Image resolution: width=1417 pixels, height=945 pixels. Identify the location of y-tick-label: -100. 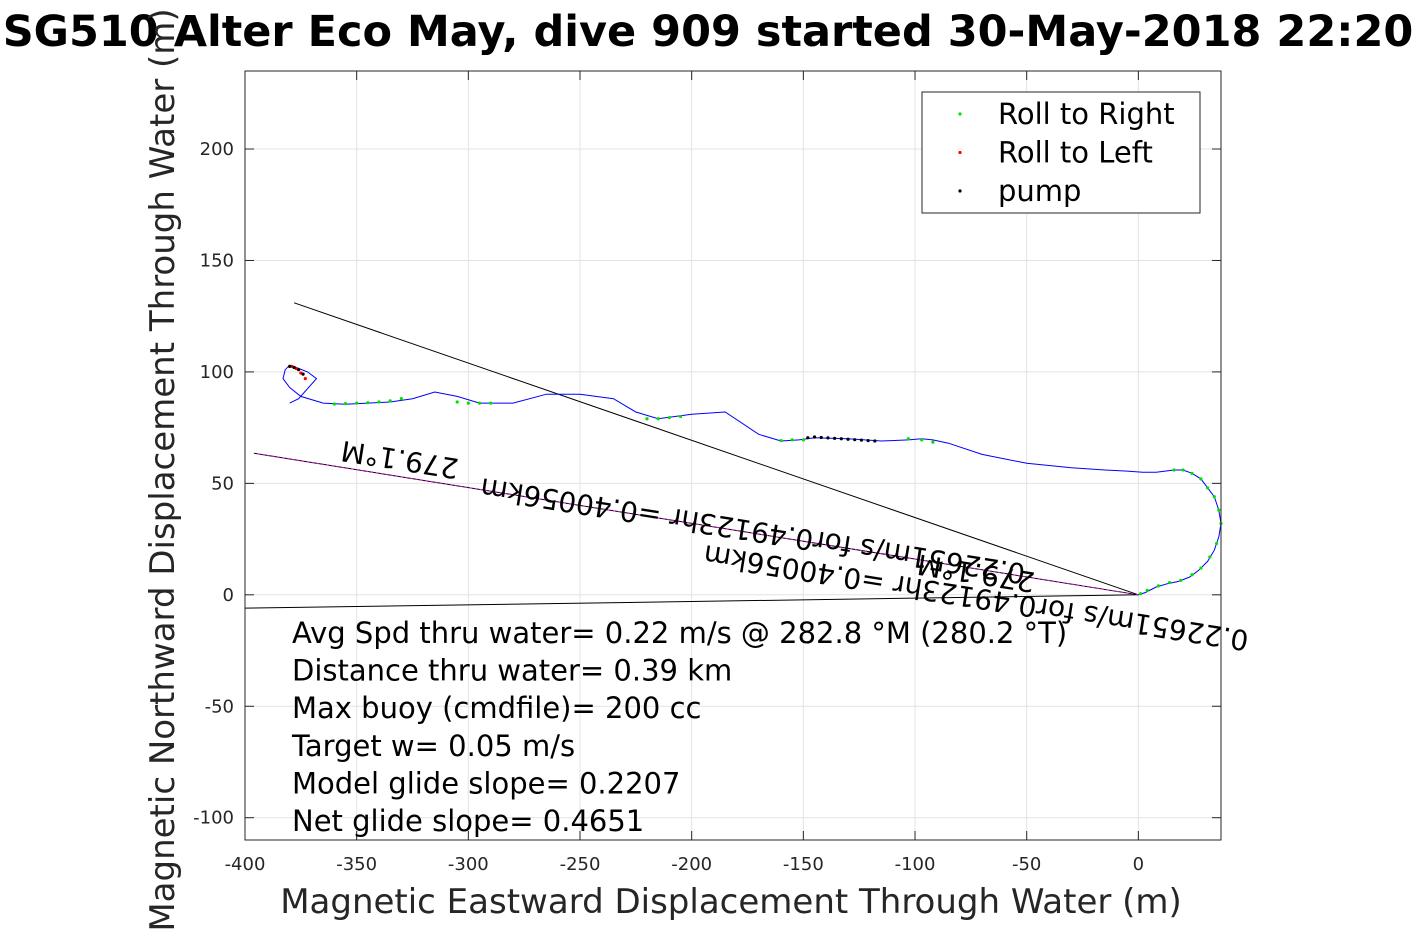
(213, 818).